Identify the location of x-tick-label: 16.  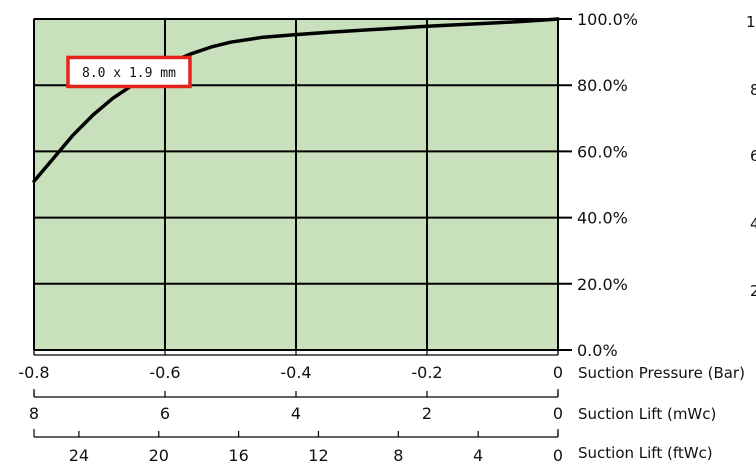
(238, 455).